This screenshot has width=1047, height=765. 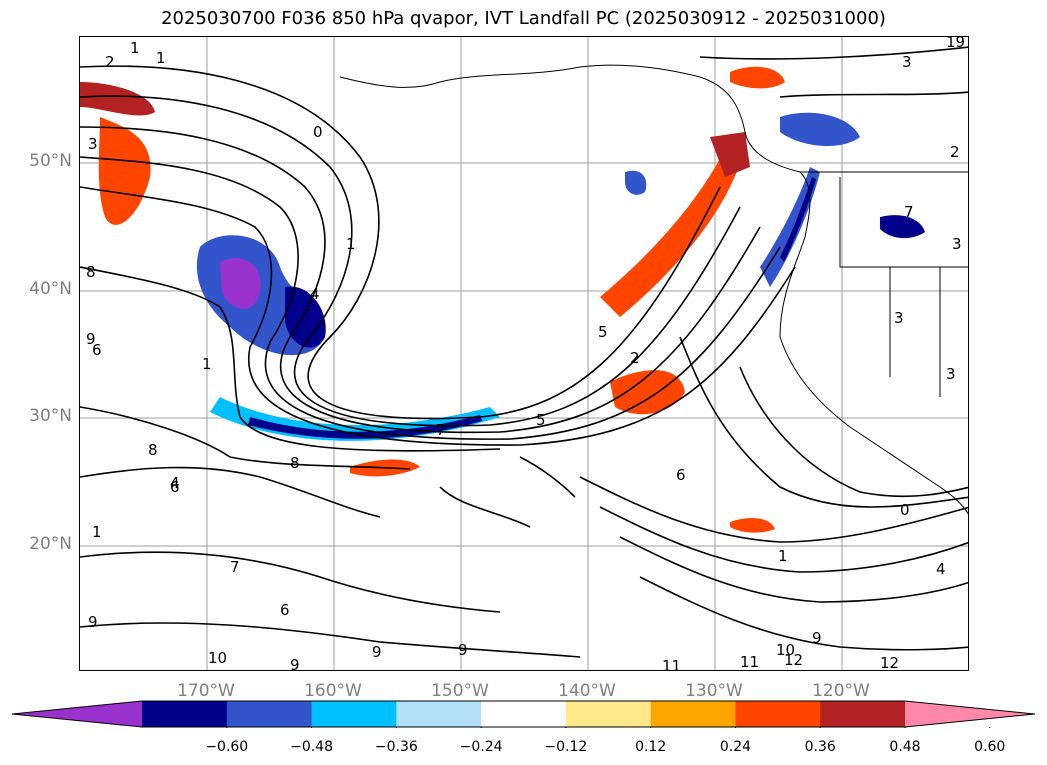 I want to click on lon-label-140w: 140°W, so click(x=587, y=691).